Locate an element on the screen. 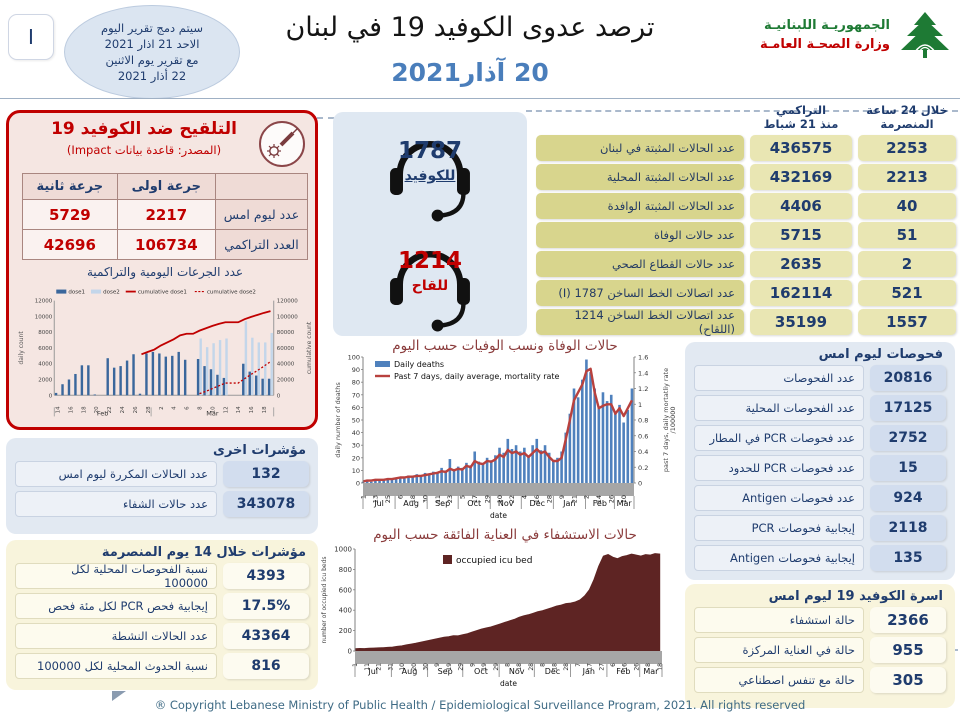 The image size is (960, 720). last24h-header: خلال 24 ساعة المنصرمة is located at coordinates (907, 116).